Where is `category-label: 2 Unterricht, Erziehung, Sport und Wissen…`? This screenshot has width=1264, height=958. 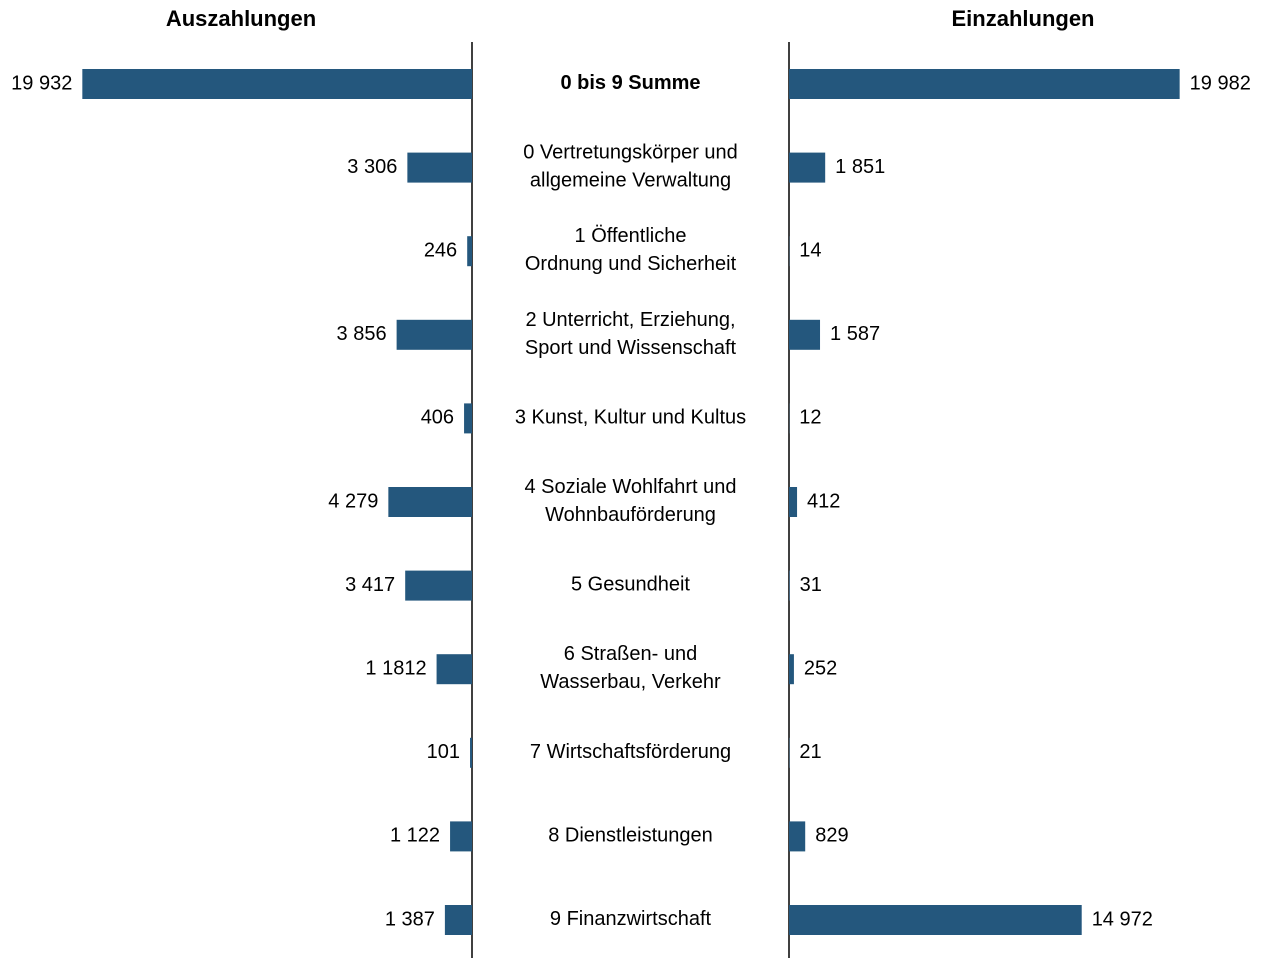 category-label: 2 Unterricht, Erziehung, Sport und Wissen… is located at coordinates (631, 334).